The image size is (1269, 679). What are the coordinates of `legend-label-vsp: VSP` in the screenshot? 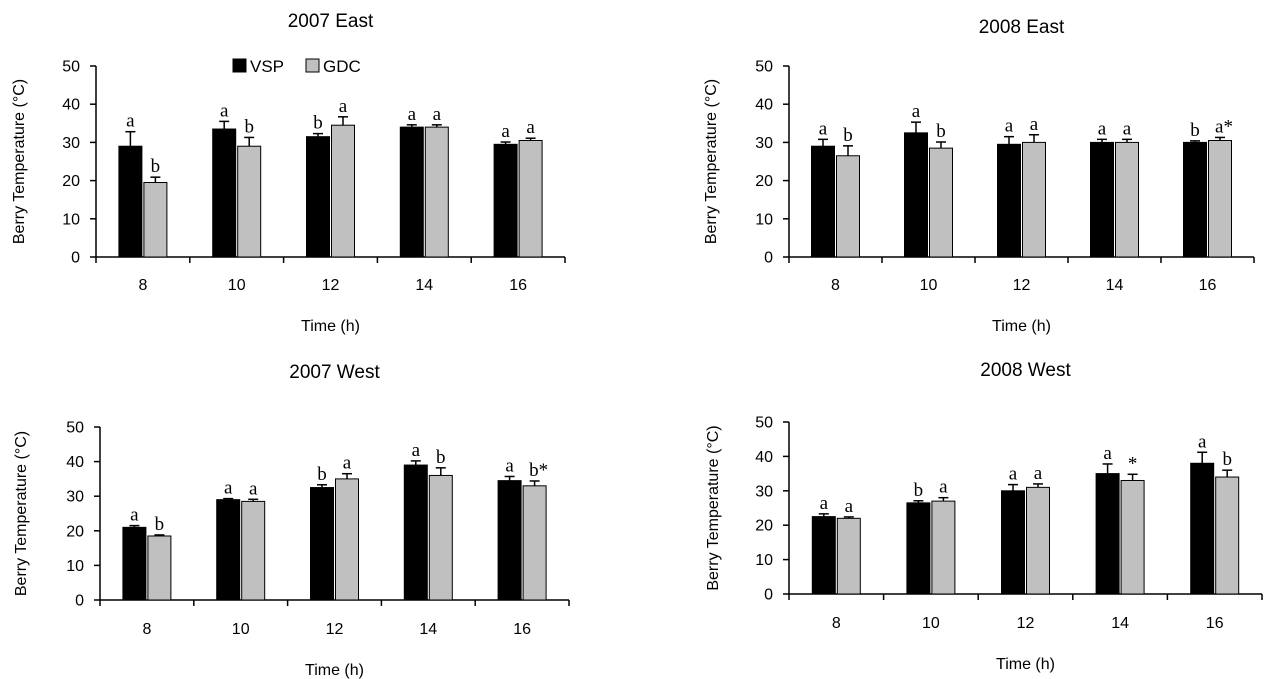 It's located at (267, 66).